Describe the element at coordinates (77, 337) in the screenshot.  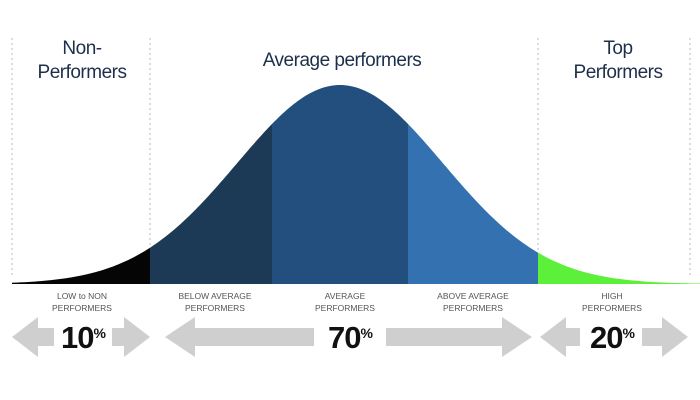
I see `share-value: 10` at that location.